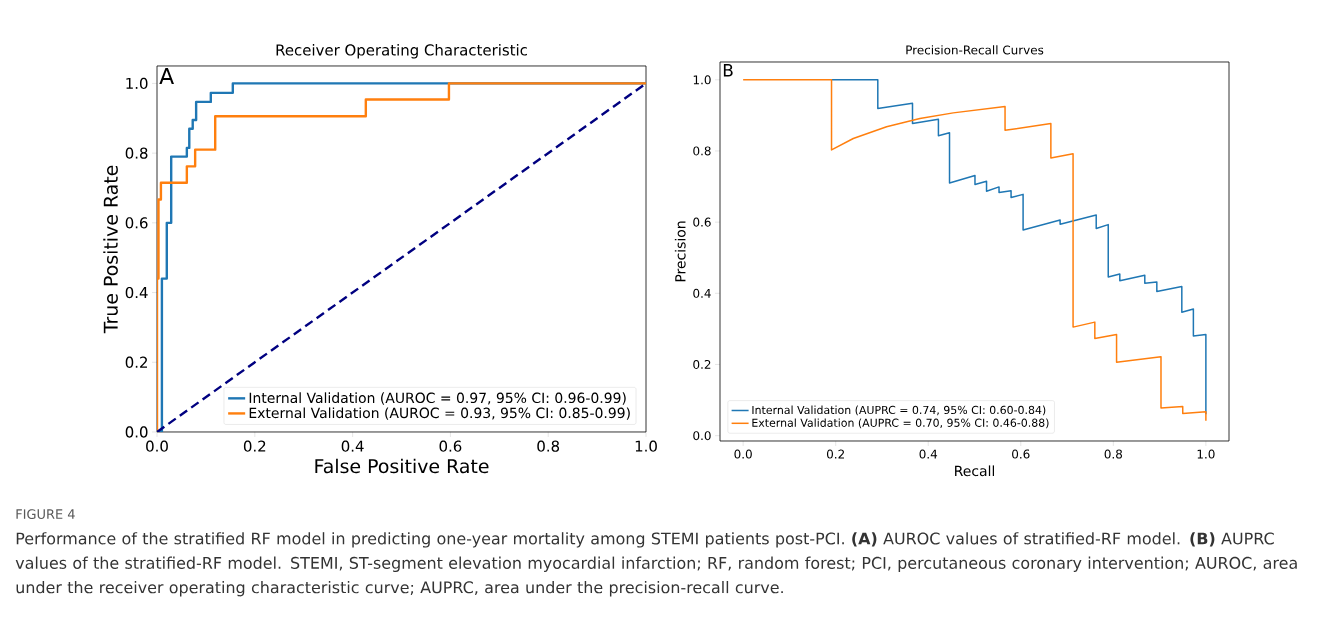 This screenshot has width=1325, height=623. What do you see at coordinates (110, 249) in the screenshot?
I see `y-axis-title: True Positive Rate` at bounding box center [110, 249].